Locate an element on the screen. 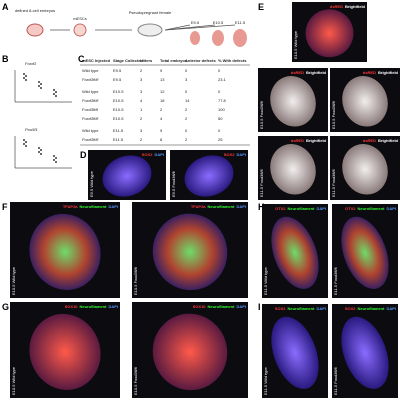  table-cell: 50 is located at coordinates (220, 118).